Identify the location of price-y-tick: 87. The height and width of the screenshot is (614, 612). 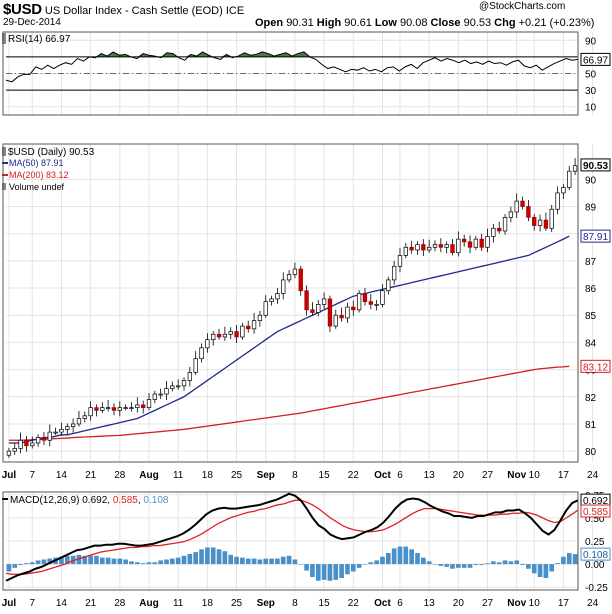
(591, 262).